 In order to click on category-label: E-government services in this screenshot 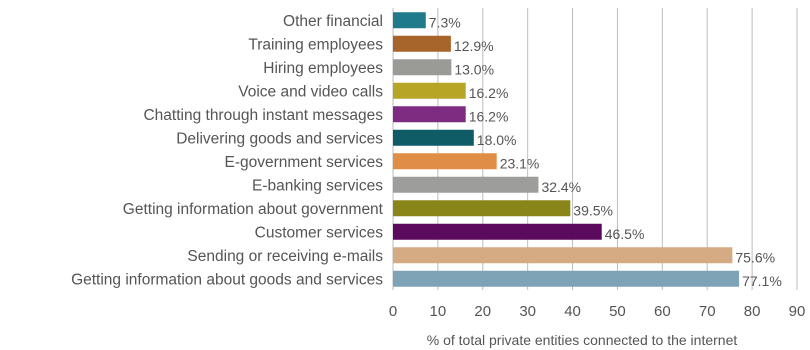, I will do `click(303, 162)`.